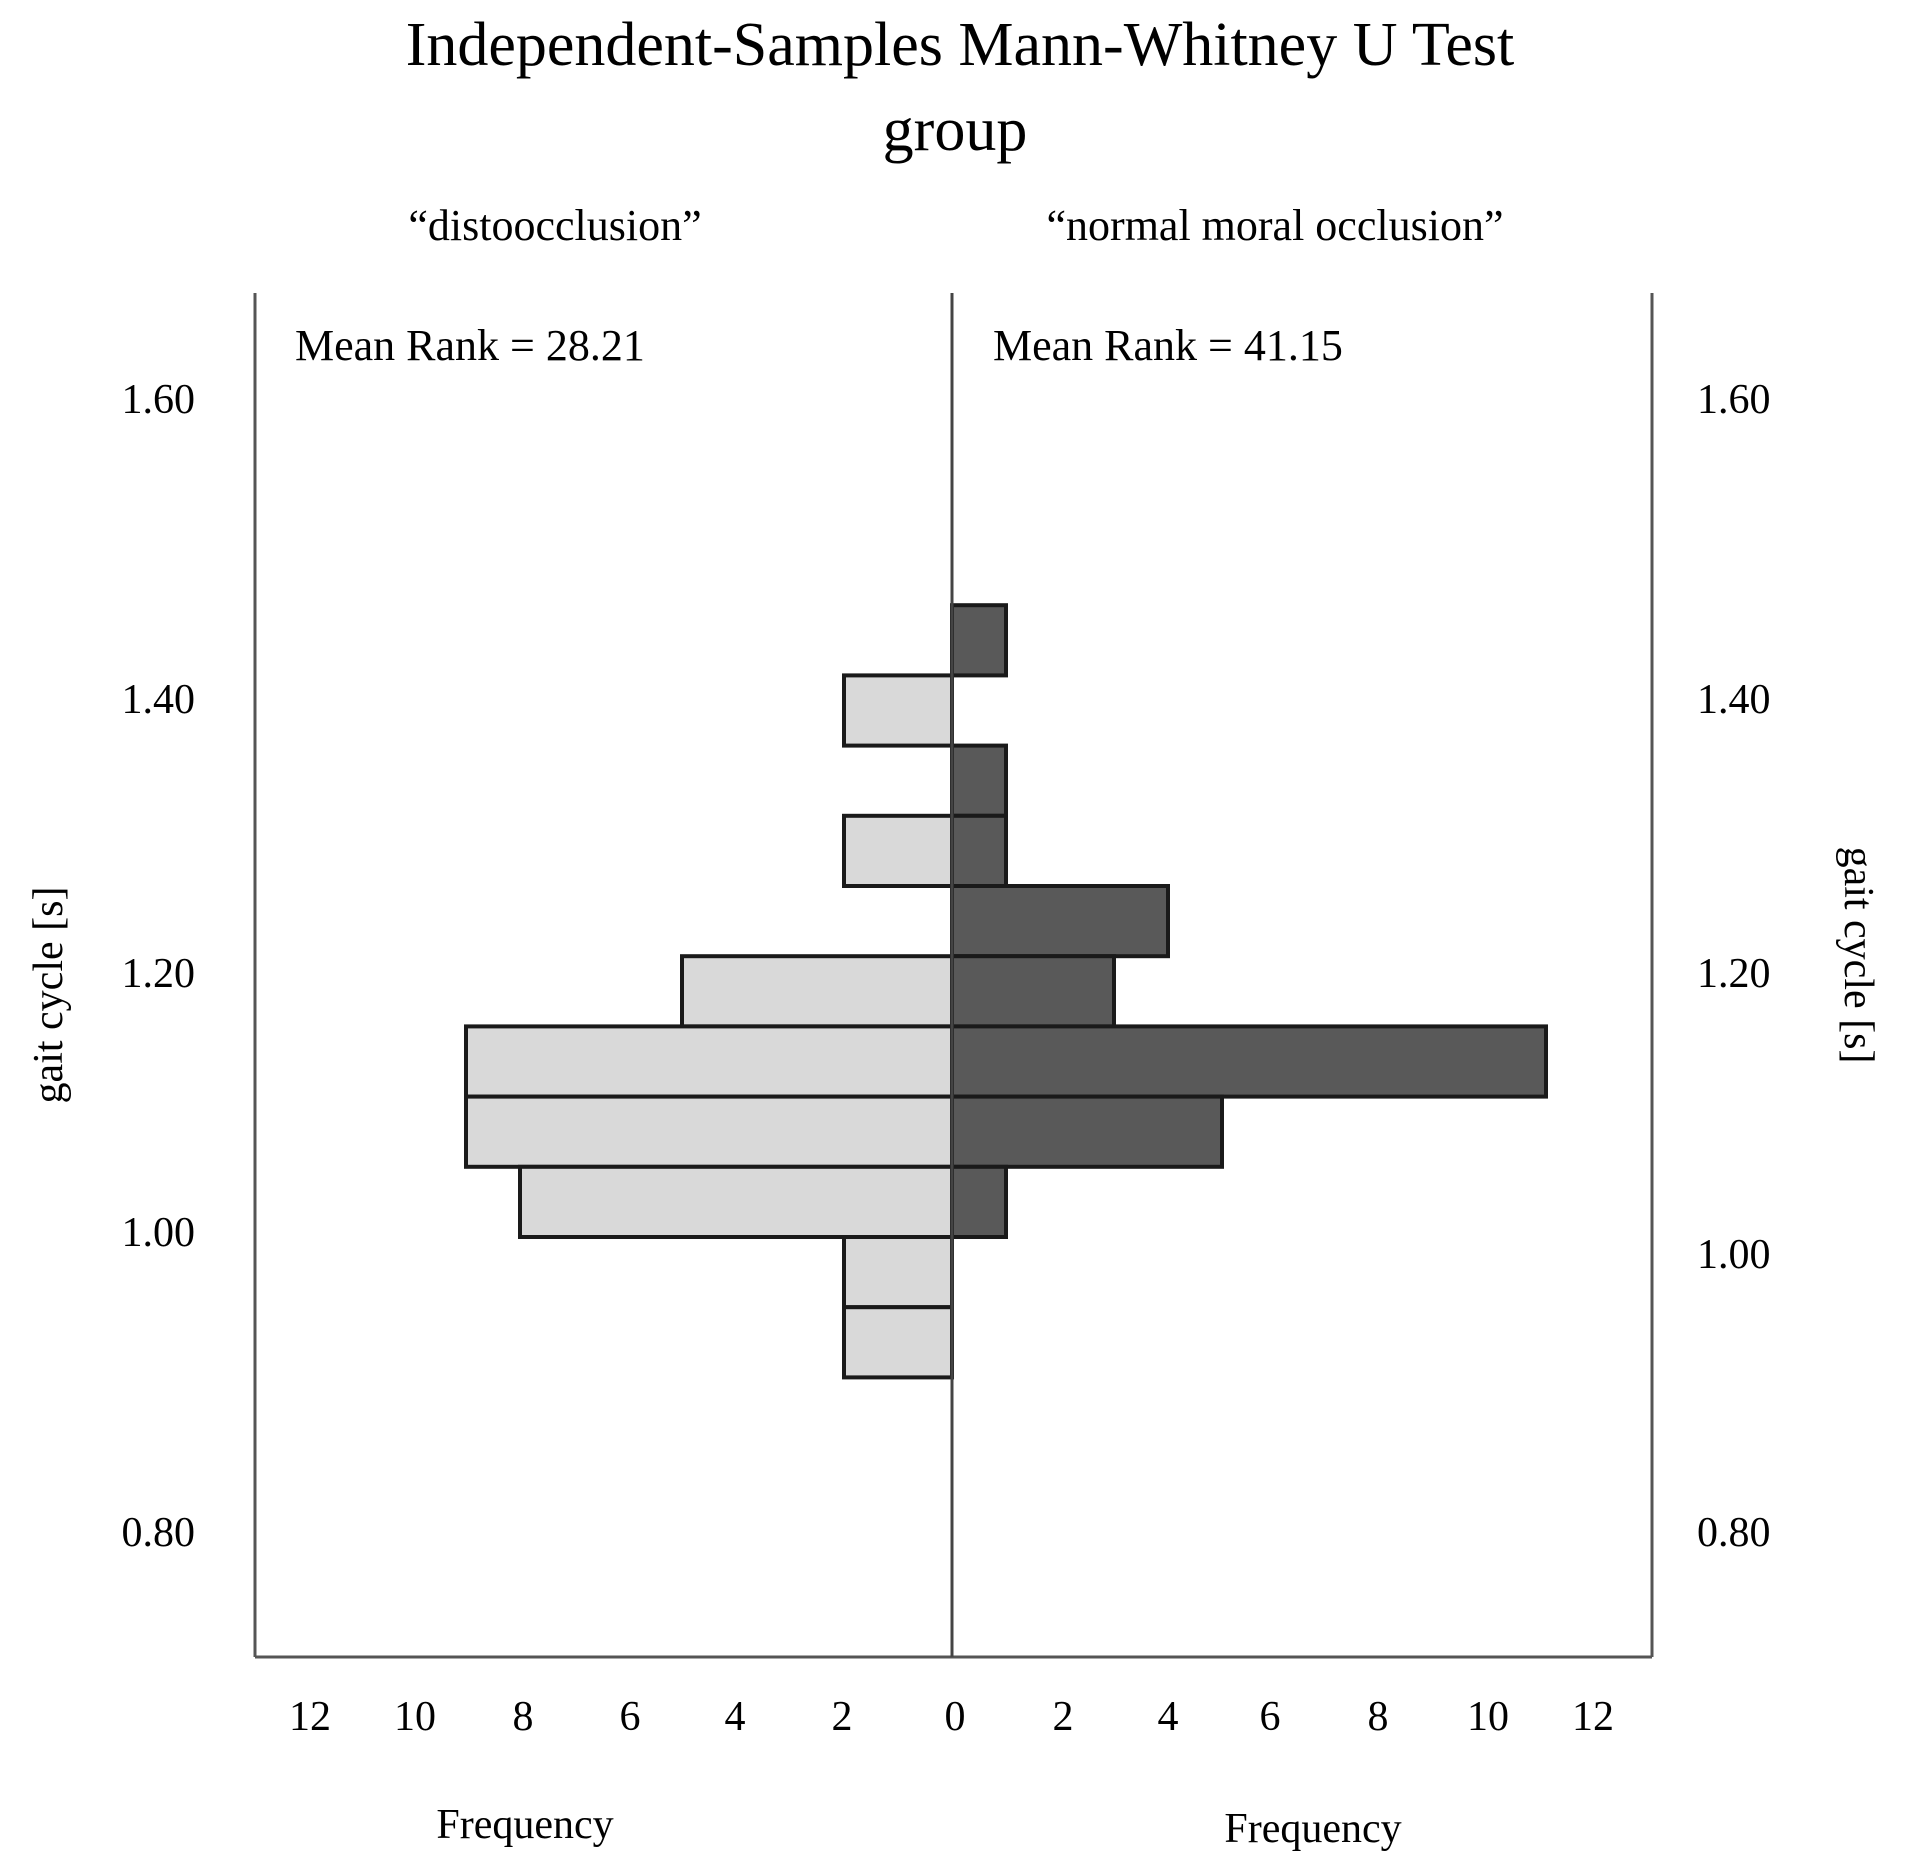 This screenshot has width=1906, height=1866. I want to click on x-tick-left: 2, so click(842, 1717).